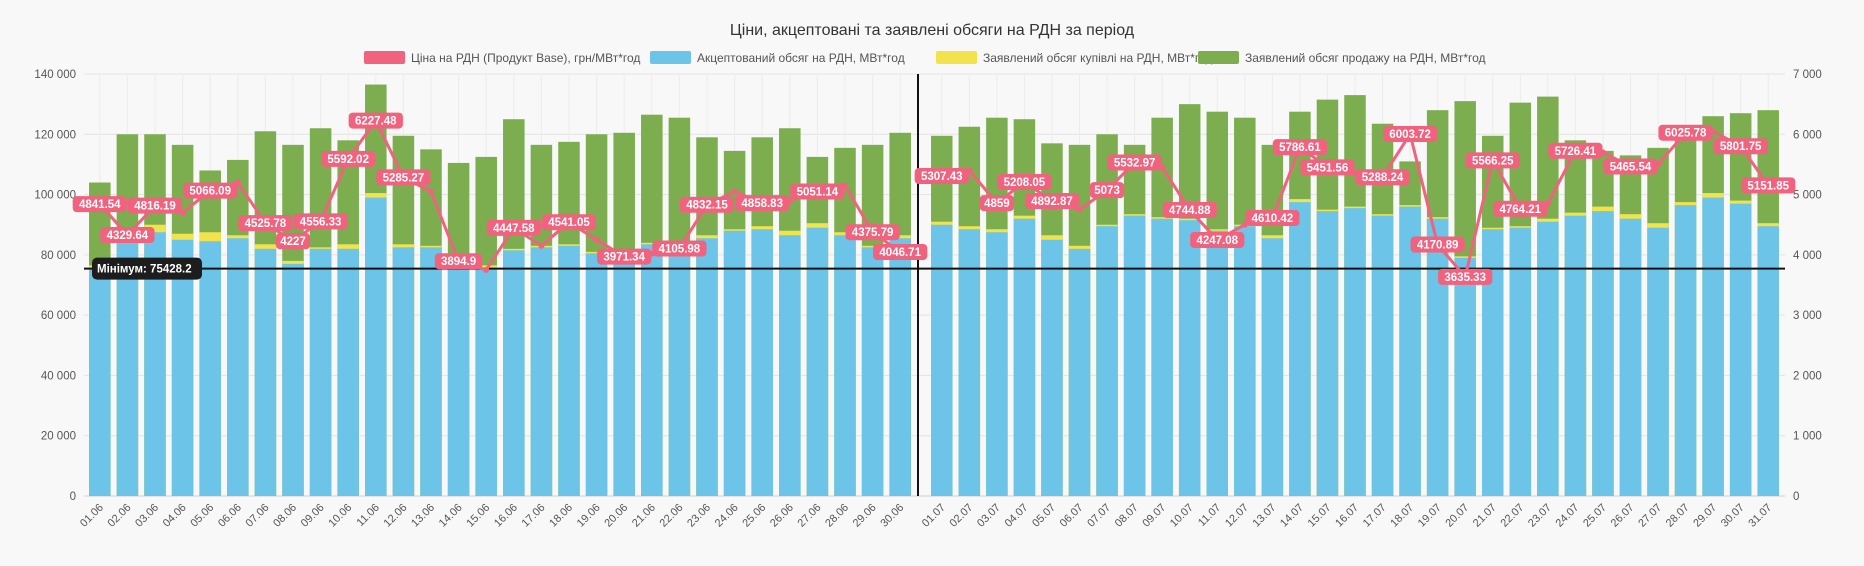 This screenshot has height=566, width=1864. What do you see at coordinates (210, 192) in the screenshot?
I see `price-label: 5066.09` at bounding box center [210, 192].